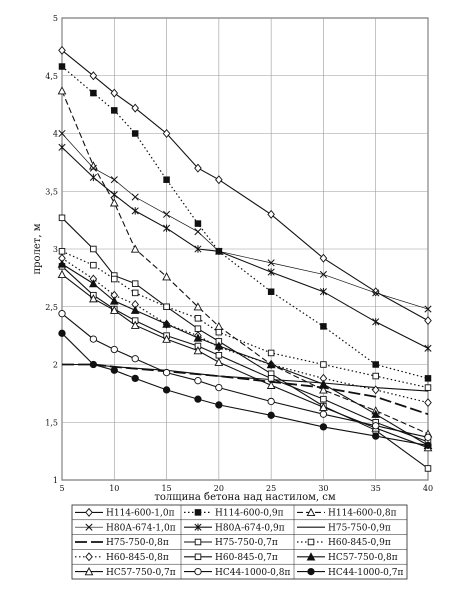  I want to click on legend-item: НС44-1000-0,8п, so click(237, 573).